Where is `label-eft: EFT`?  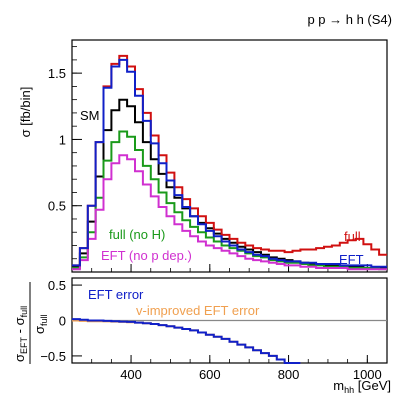 label-eft: EFT is located at coordinates (351, 259).